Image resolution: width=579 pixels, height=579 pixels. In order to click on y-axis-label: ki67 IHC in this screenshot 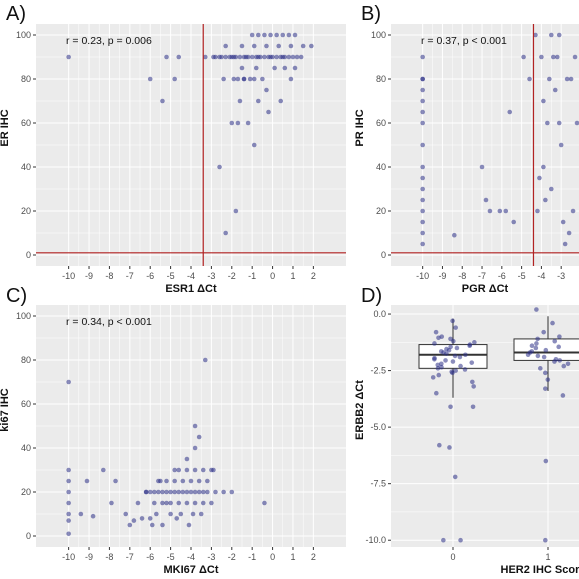, I will do `click(5, 409)`.